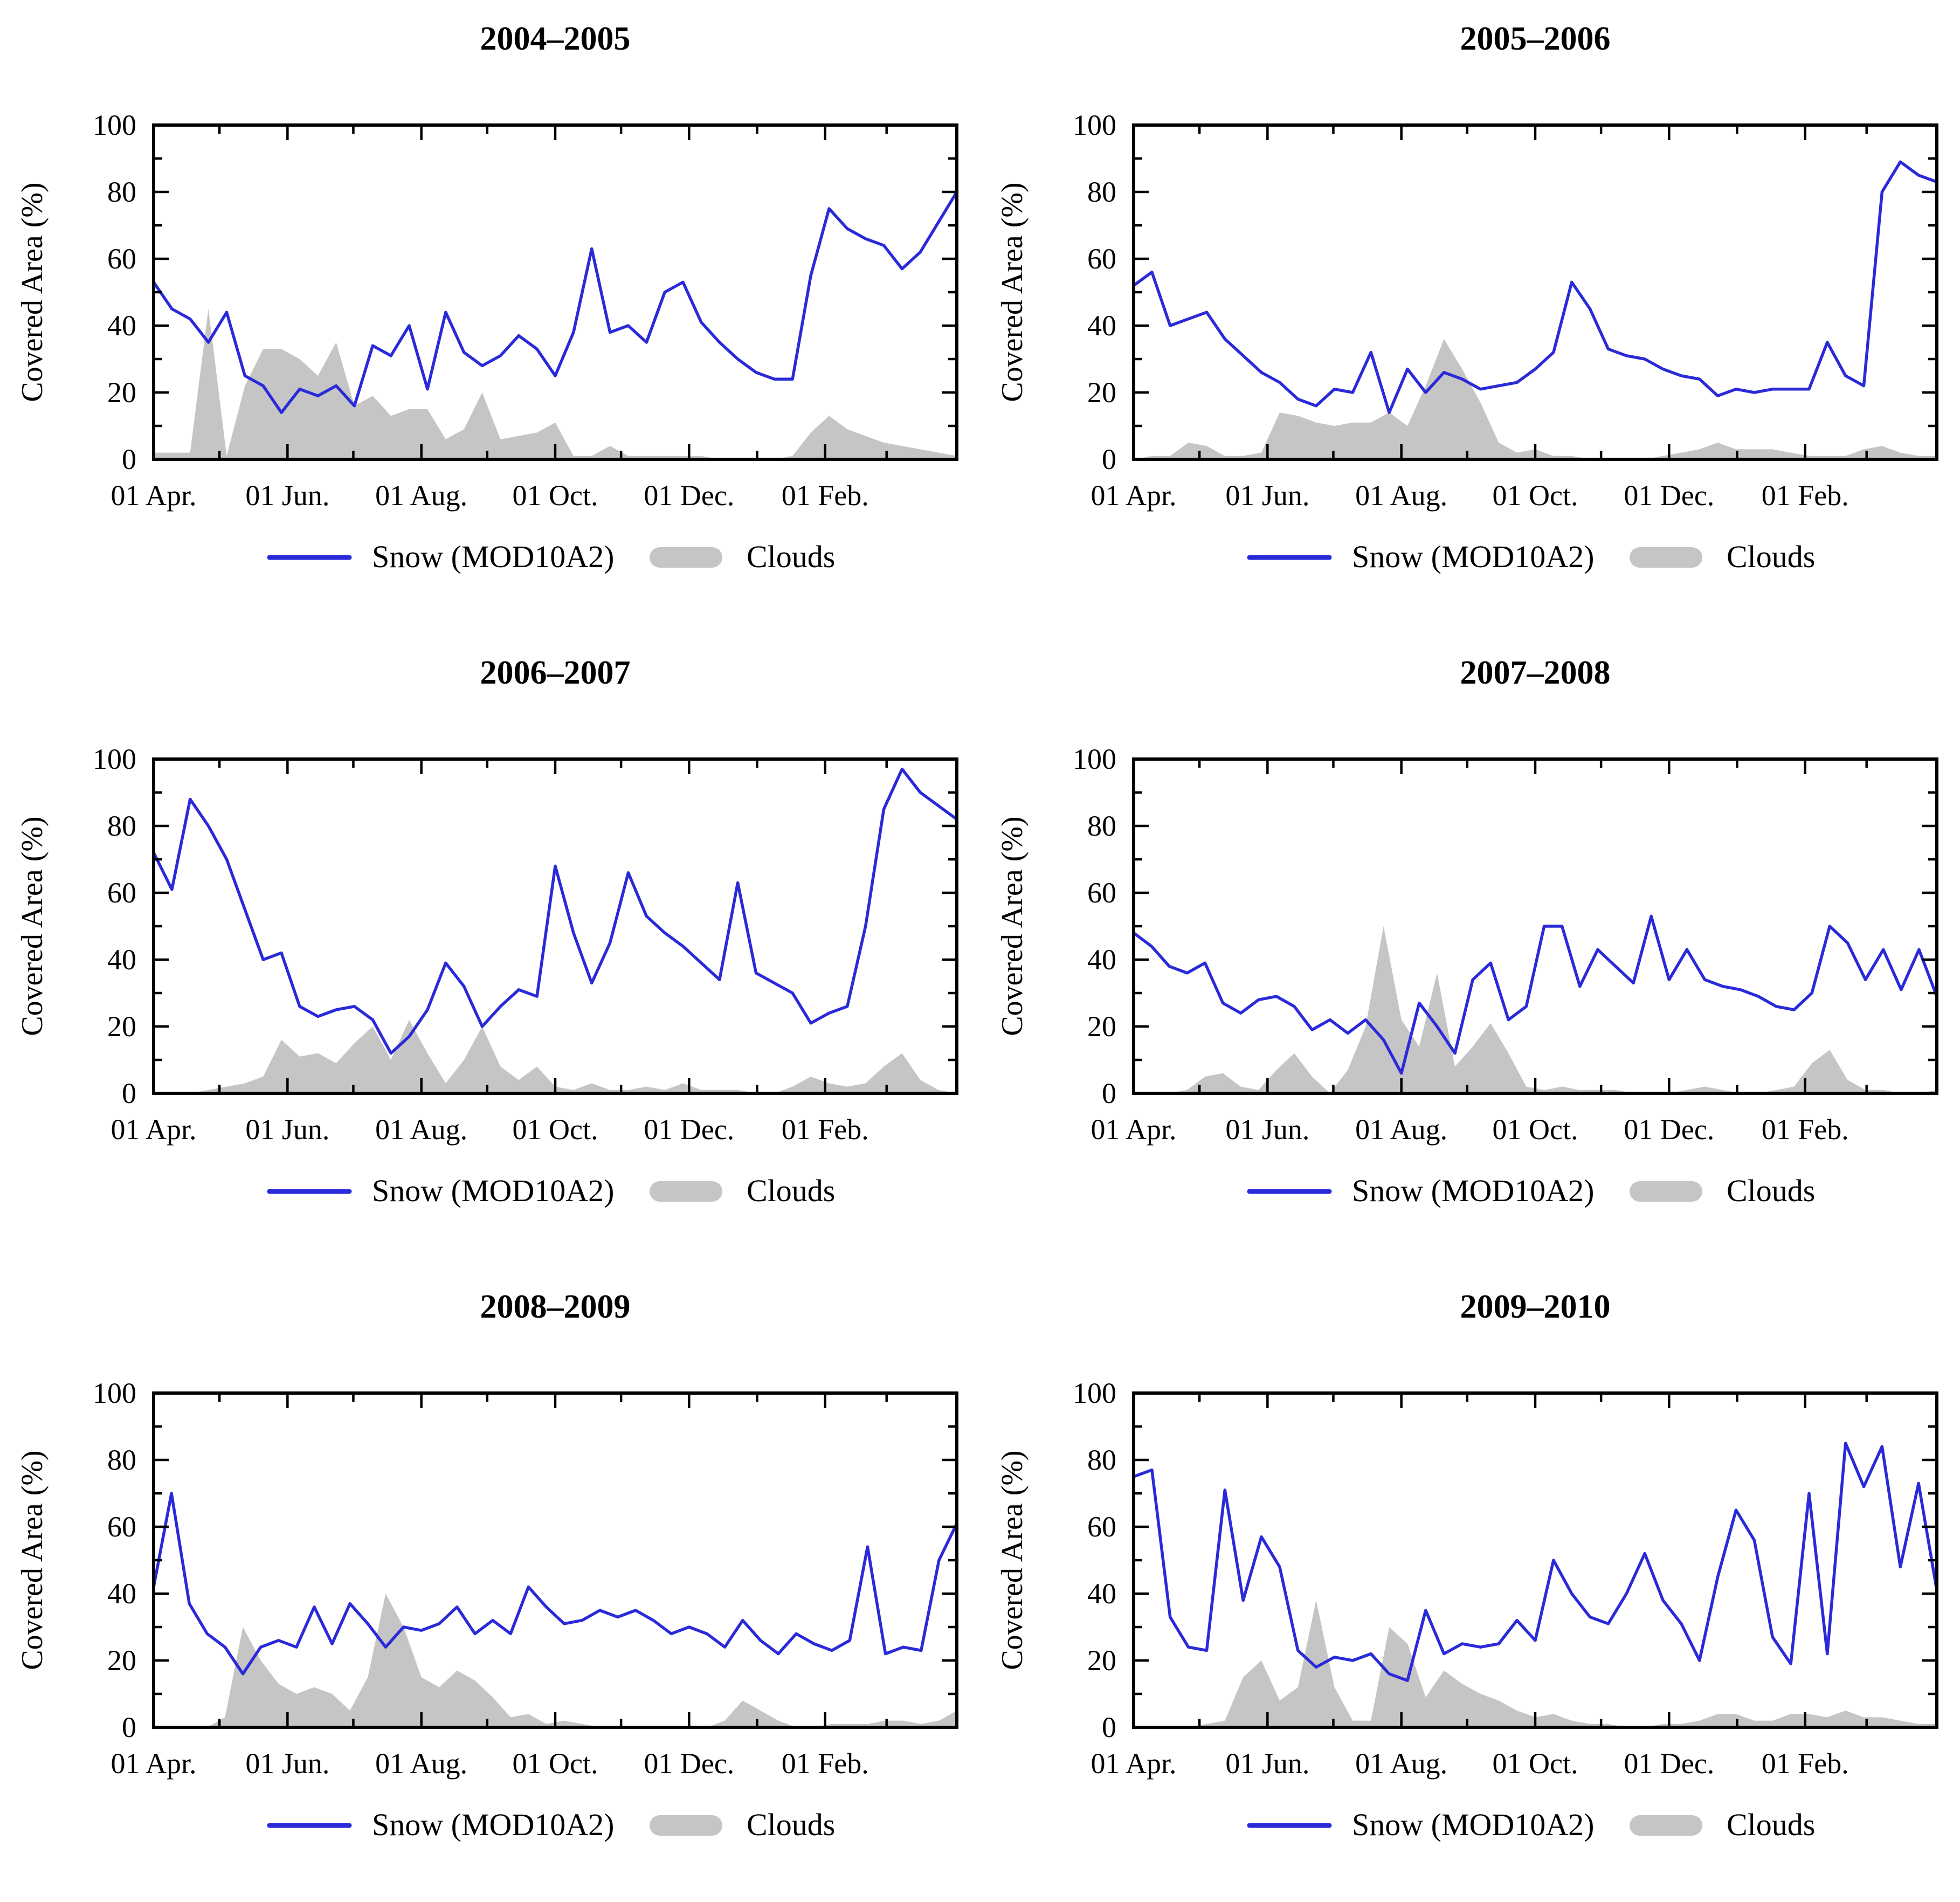  Describe the element at coordinates (1134, 1763) in the screenshot. I see `x-tick-label: 01 Apr.` at that location.